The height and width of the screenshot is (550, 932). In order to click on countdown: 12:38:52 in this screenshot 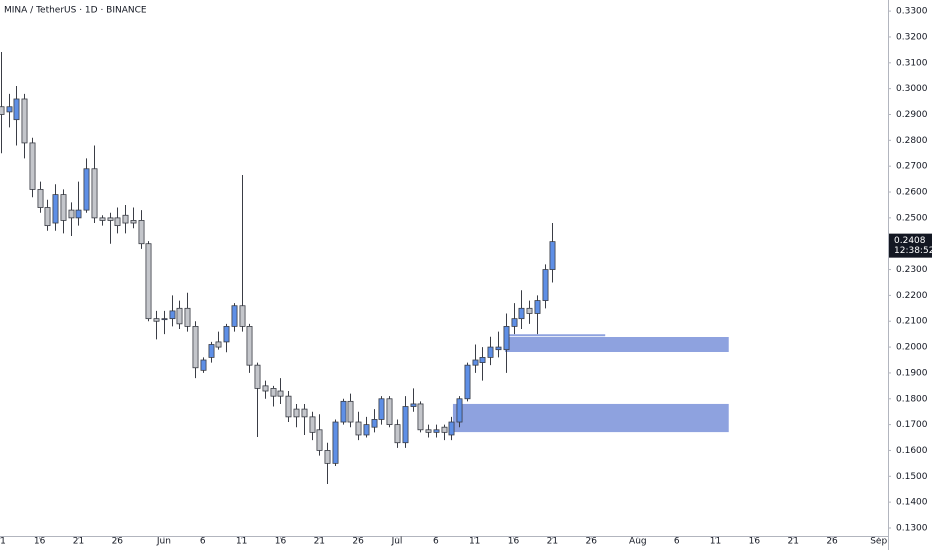, I will do `click(913, 251)`.